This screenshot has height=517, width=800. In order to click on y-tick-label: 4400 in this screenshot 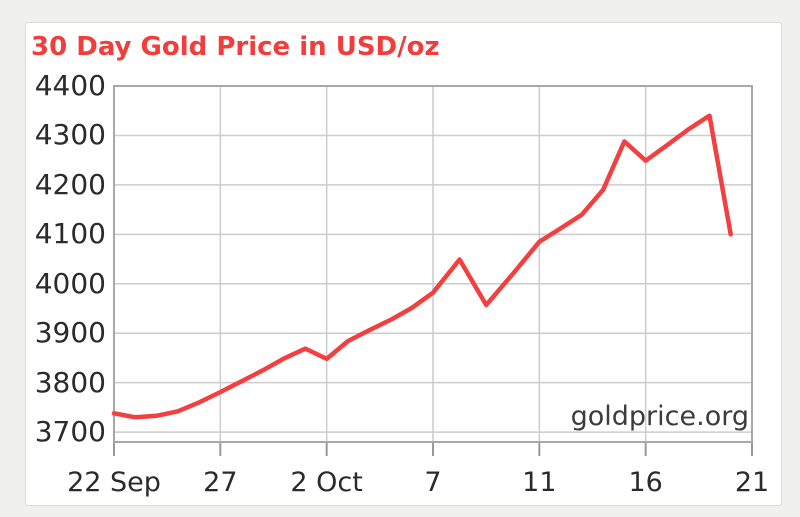, I will do `click(70, 85)`.